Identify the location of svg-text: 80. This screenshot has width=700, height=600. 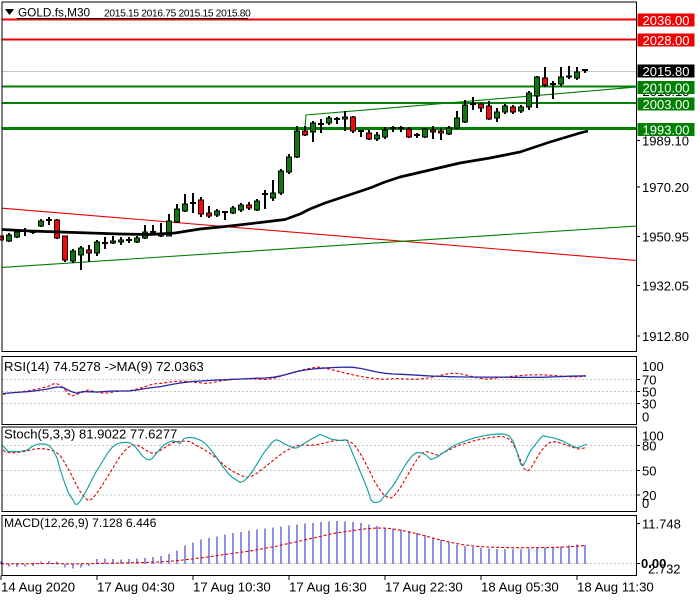
(649, 446).